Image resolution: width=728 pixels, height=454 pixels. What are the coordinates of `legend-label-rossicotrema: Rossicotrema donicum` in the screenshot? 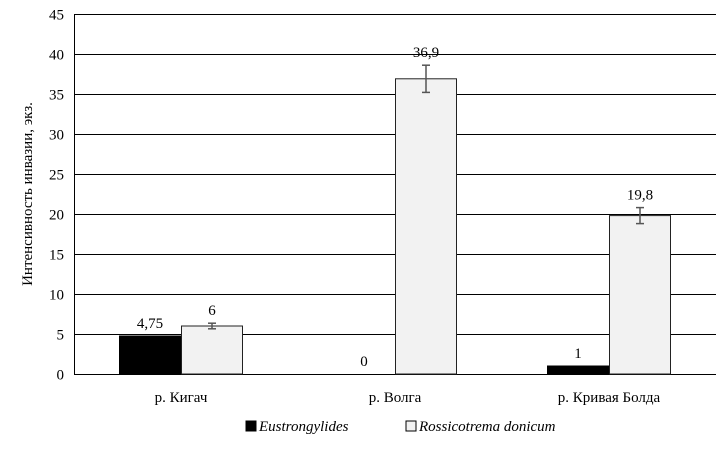 It's located at (487, 427).